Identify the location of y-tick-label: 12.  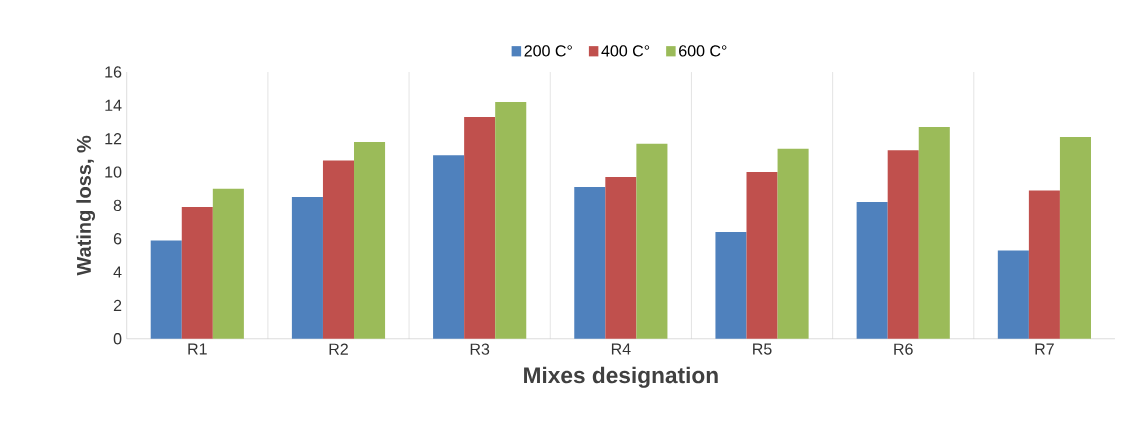
(113, 138).